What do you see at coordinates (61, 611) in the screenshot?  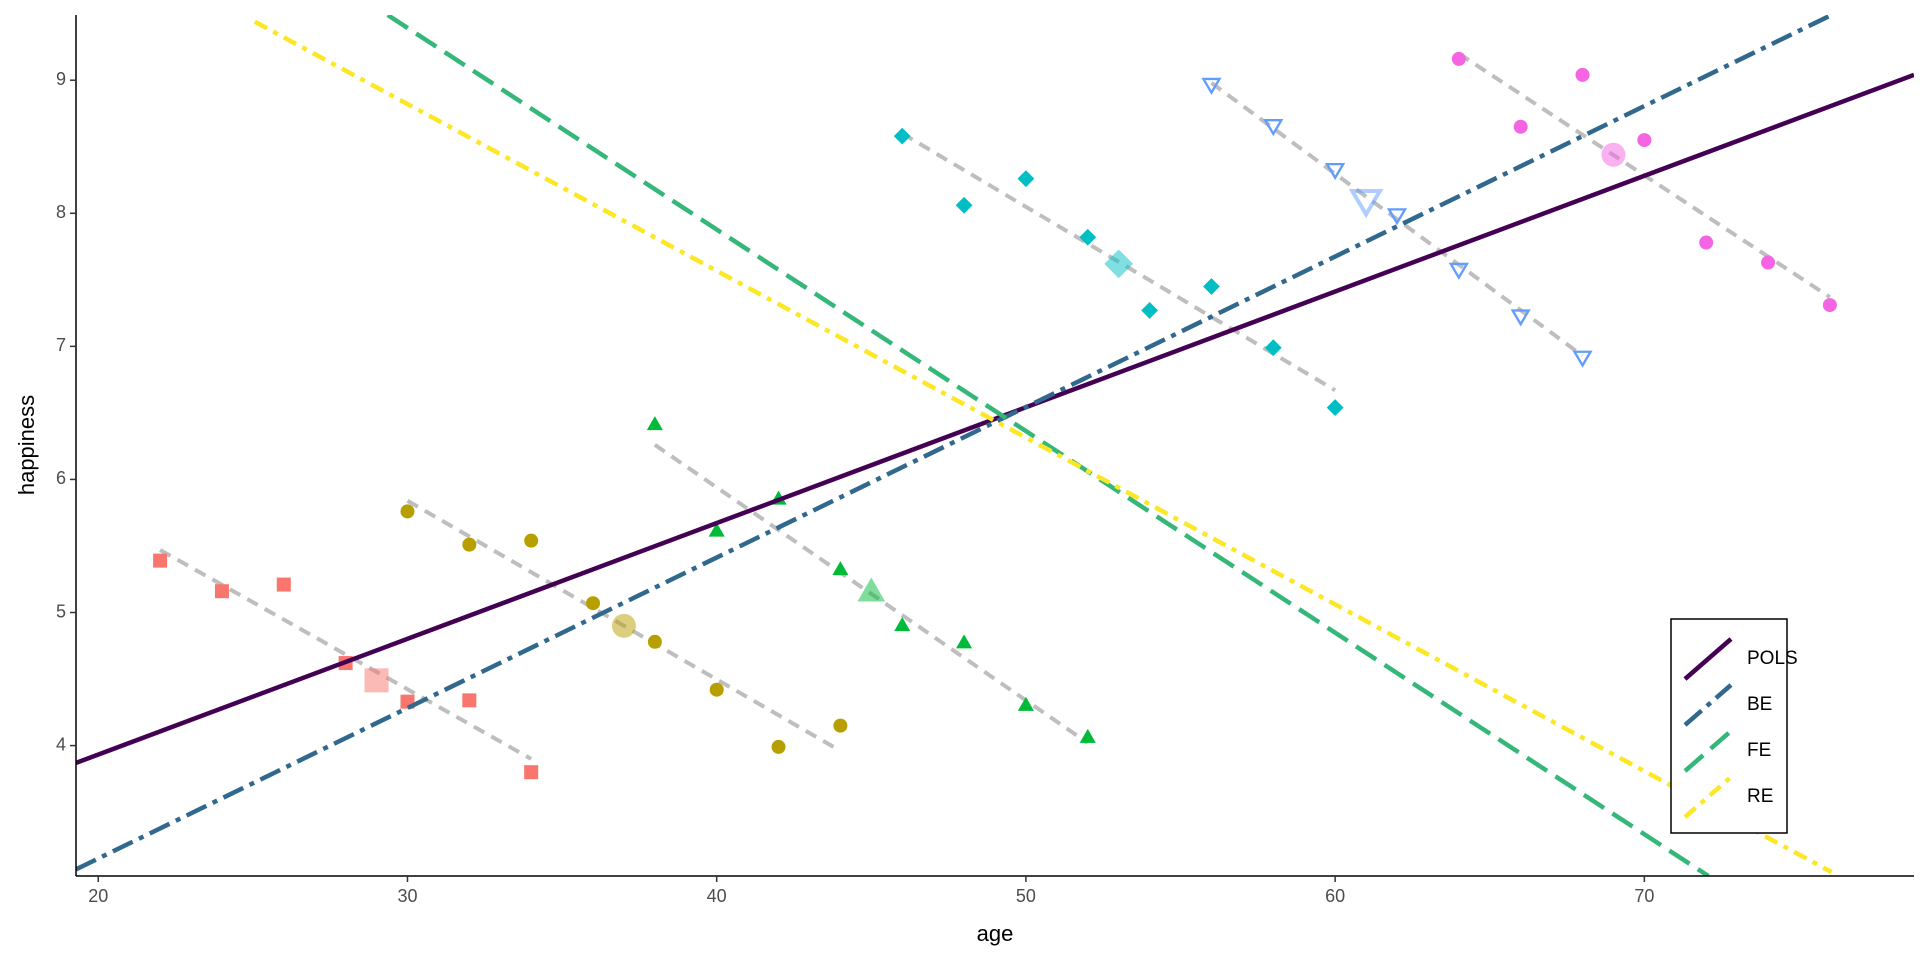 I see `y-tick-label: 5` at bounding box center [61, 611].